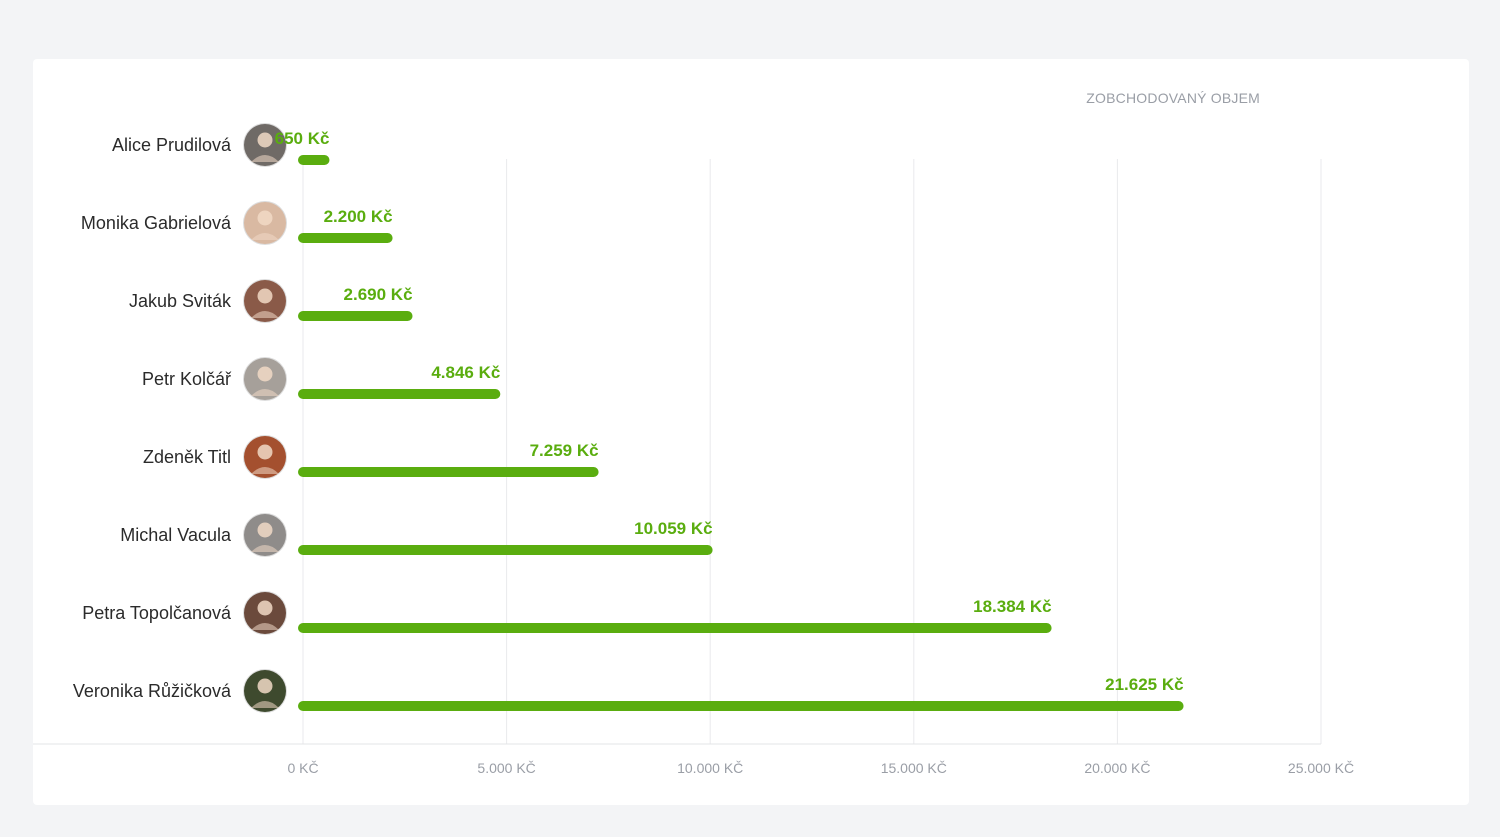 The image size is (1500, 837). I want to click on category-label: Jakub Sviták, so click(180, 301).